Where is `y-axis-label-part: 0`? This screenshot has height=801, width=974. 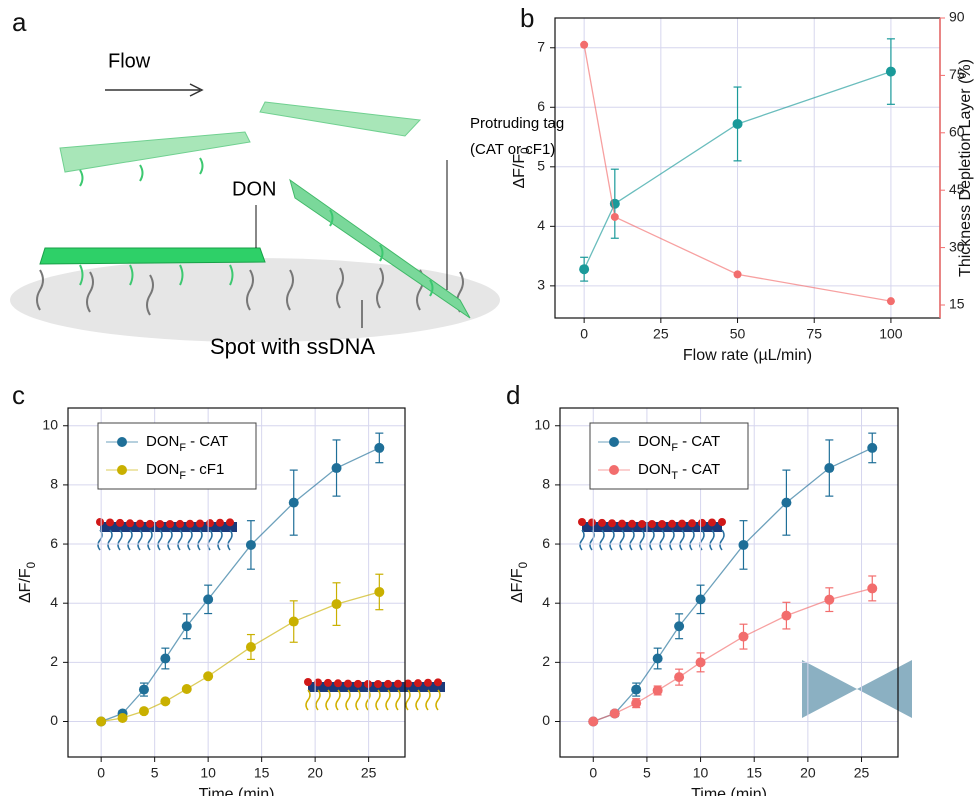
y-axis-label-part: 0 is located at coordinates (526, 150).